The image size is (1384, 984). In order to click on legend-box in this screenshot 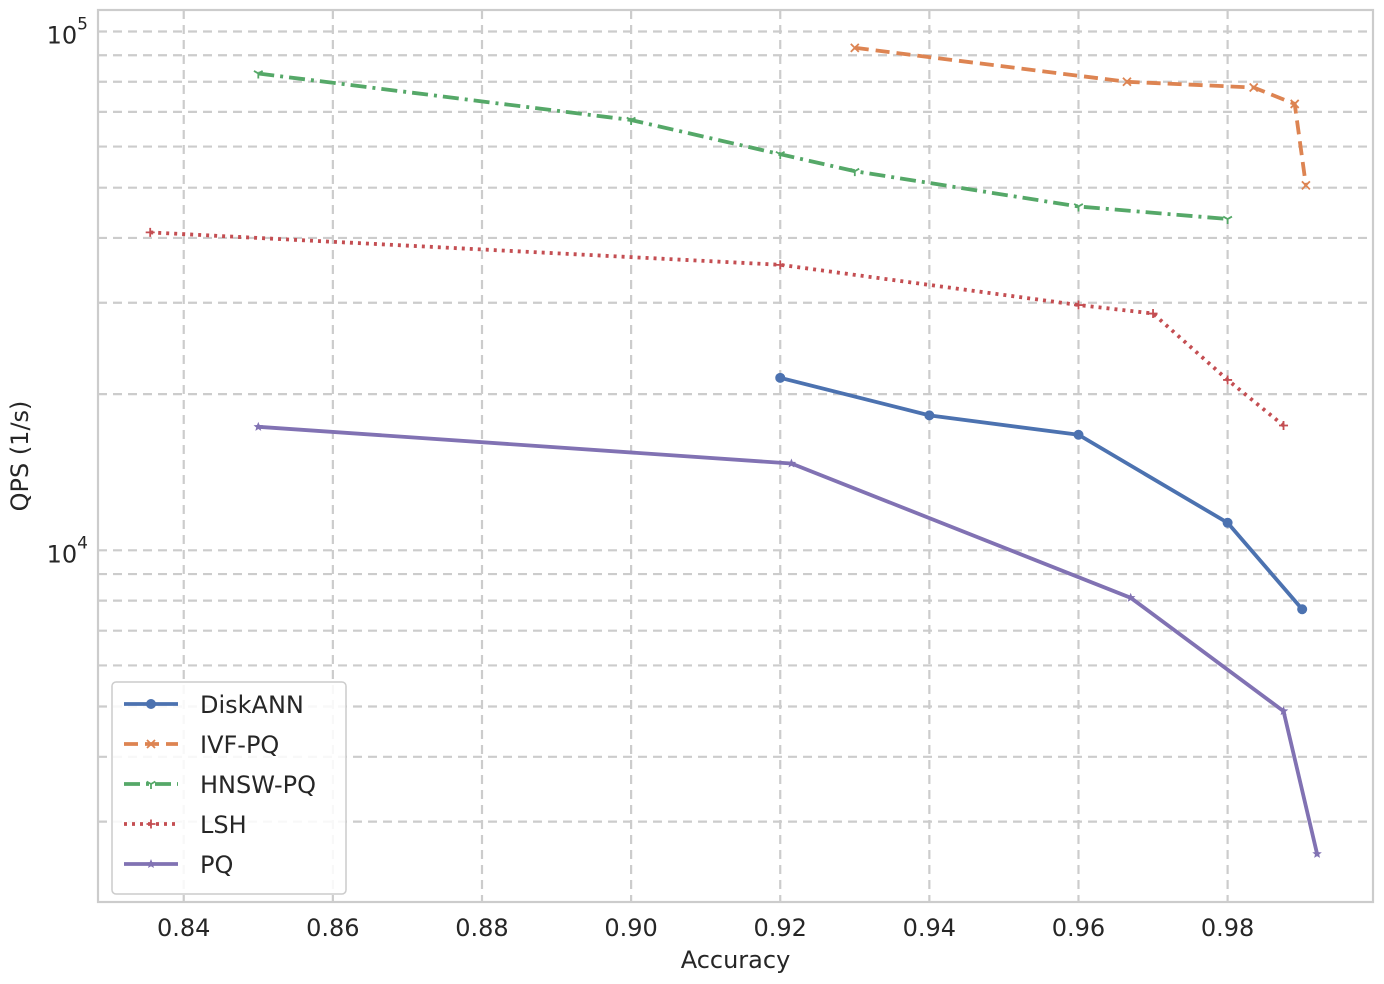, I will do `click(229, 788)`.